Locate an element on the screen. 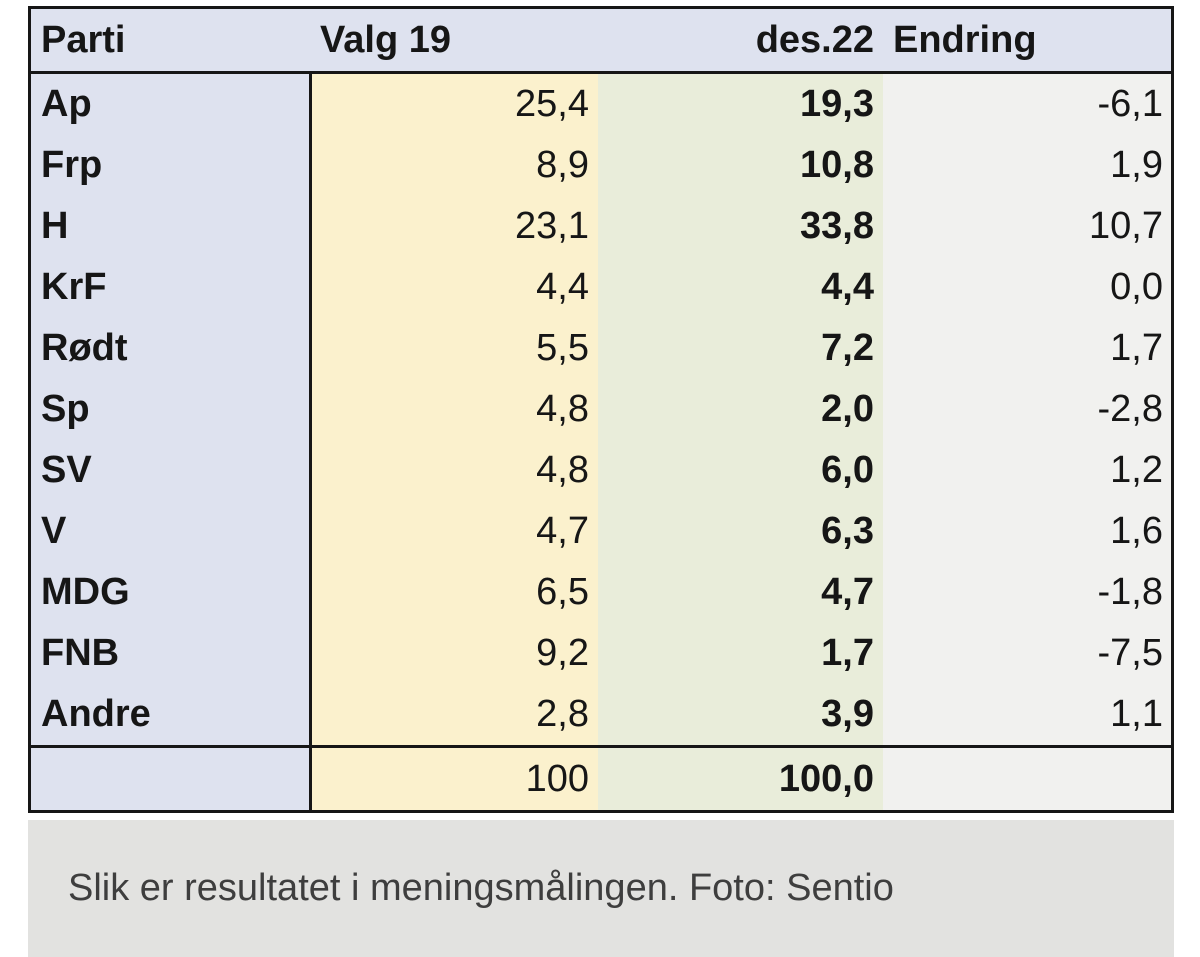 The height and width of the screenshot is (957, 1200). des22-value-cell: 3,9 is located at coordinates (740, 714).